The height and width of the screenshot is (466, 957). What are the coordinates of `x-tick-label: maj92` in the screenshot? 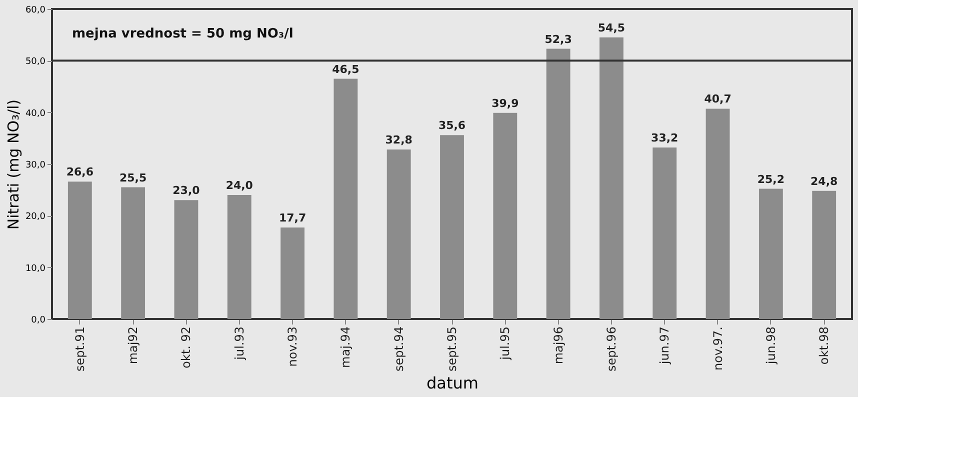 It's located at (133, 345).